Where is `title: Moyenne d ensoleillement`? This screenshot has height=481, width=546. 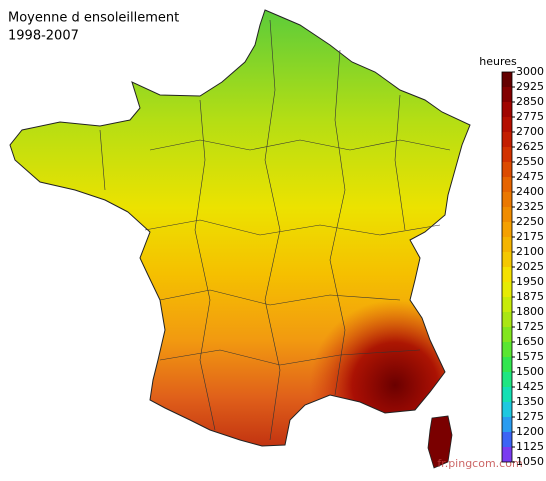
title: Moyenne d ensoleillement is located at coordinates (93, 18).